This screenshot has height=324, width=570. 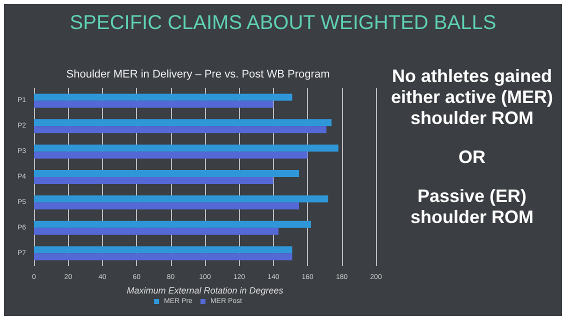 I want to click on text: Passive (ER) shoulder ROM, so click(x=471, y=207).